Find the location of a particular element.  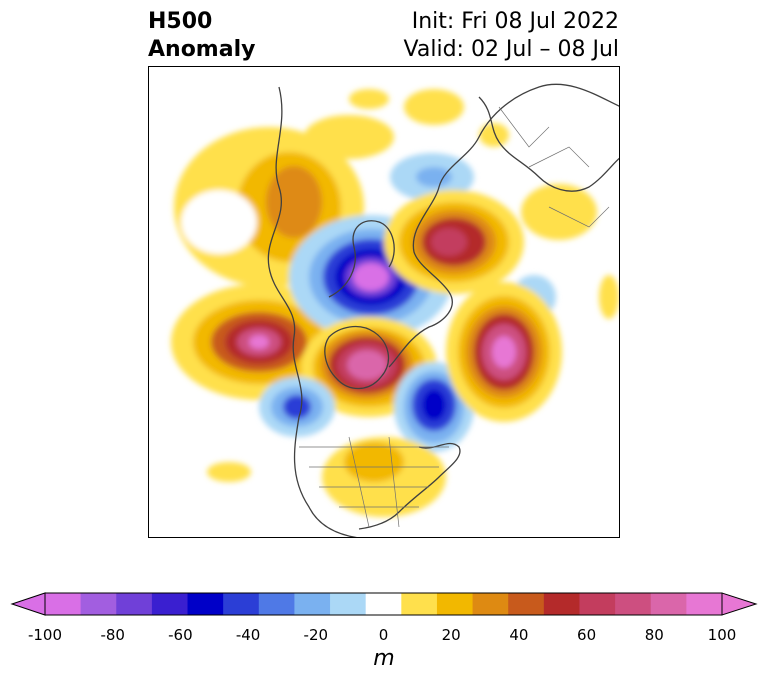

valid-range: Valid: 02 Jul – 08 Jul is located at coordinates (511, 49).